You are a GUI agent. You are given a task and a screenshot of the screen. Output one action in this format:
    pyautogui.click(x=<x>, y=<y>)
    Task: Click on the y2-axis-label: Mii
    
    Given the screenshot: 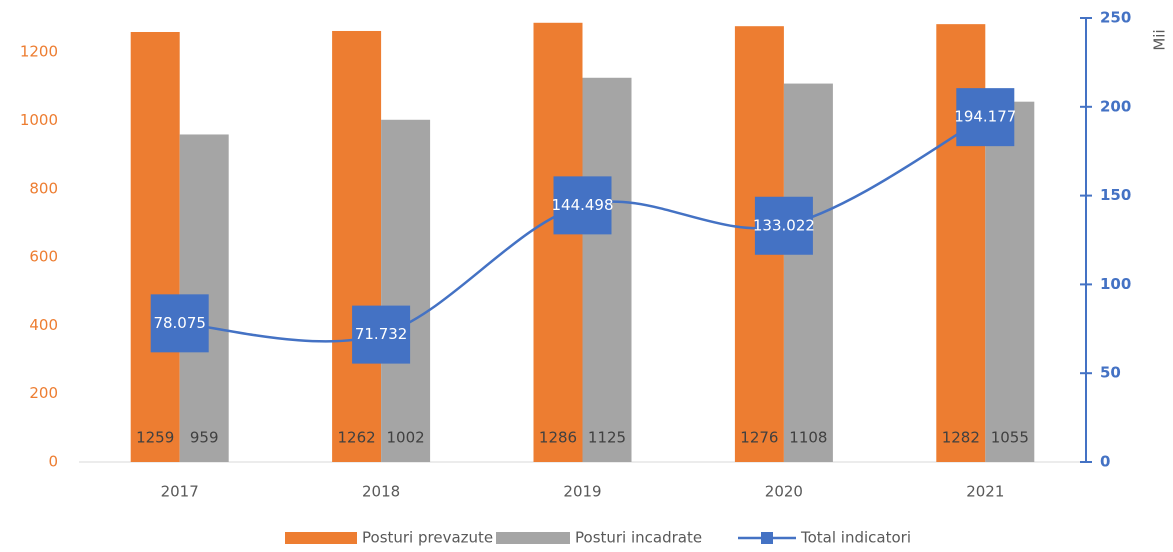 What is the action you would take?
    pyautogui.click(x=1160, y=39)
    